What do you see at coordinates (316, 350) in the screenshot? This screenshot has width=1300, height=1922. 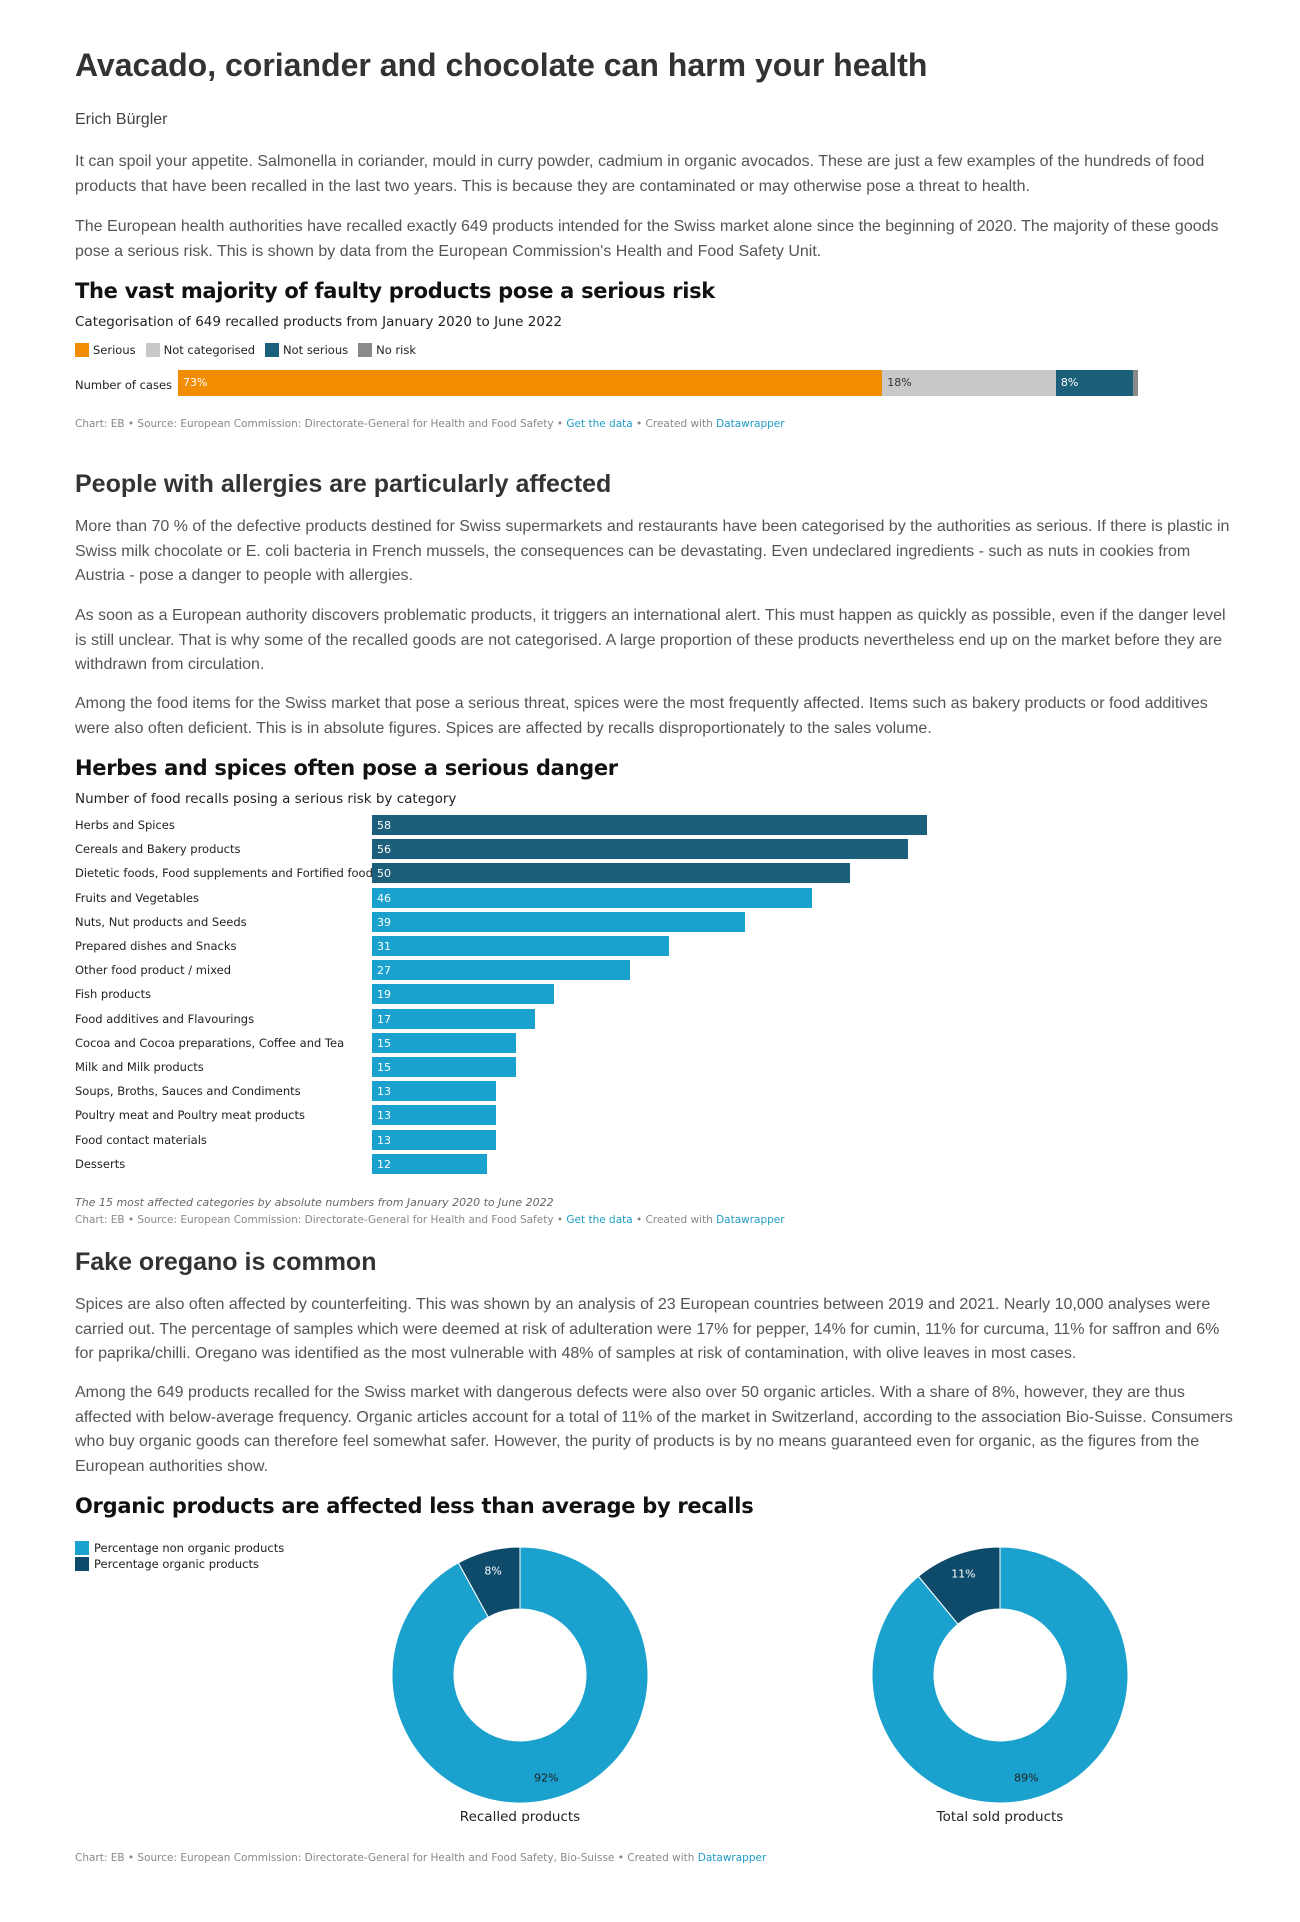 I see `legend-label-not-serious: Not serious` at bounding box center [316, 350].